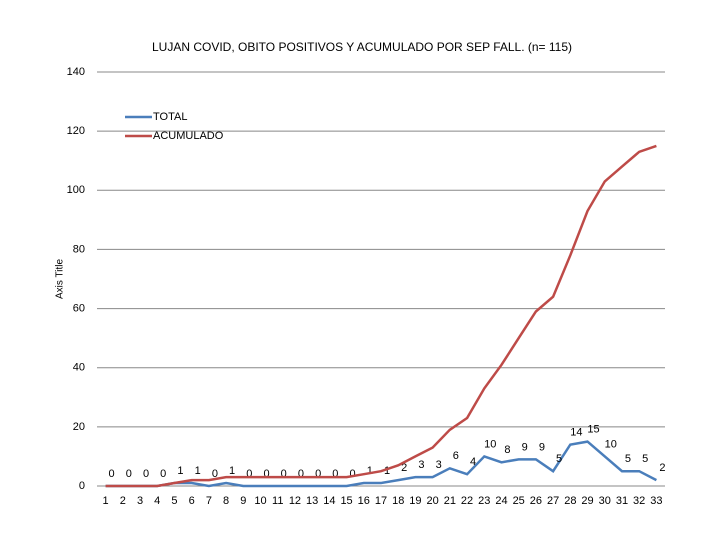 This screenshot has width=720, height=540. What do you see at coordinates (76, 190) in the screenshot?
I see `y-tick-label: 100` at bounding box center [76, 190].